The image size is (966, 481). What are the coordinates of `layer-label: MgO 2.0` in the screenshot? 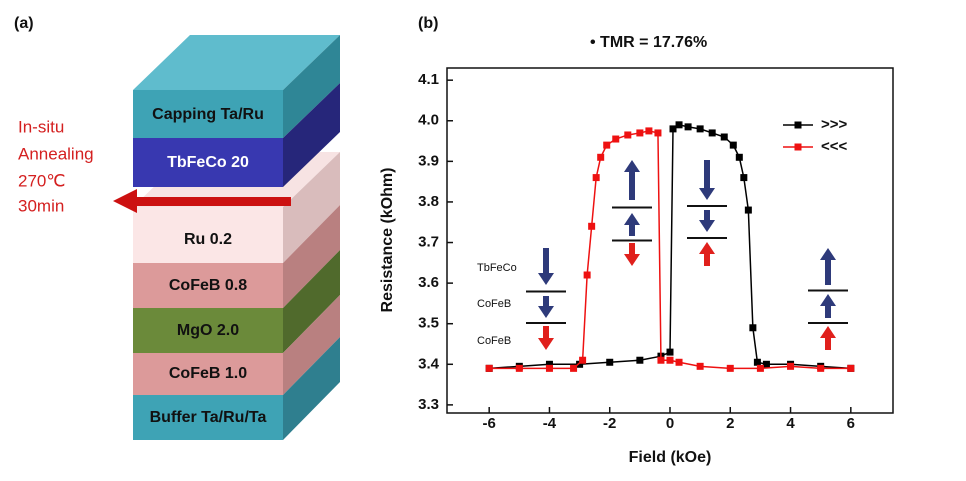 It's located at (208, 330).